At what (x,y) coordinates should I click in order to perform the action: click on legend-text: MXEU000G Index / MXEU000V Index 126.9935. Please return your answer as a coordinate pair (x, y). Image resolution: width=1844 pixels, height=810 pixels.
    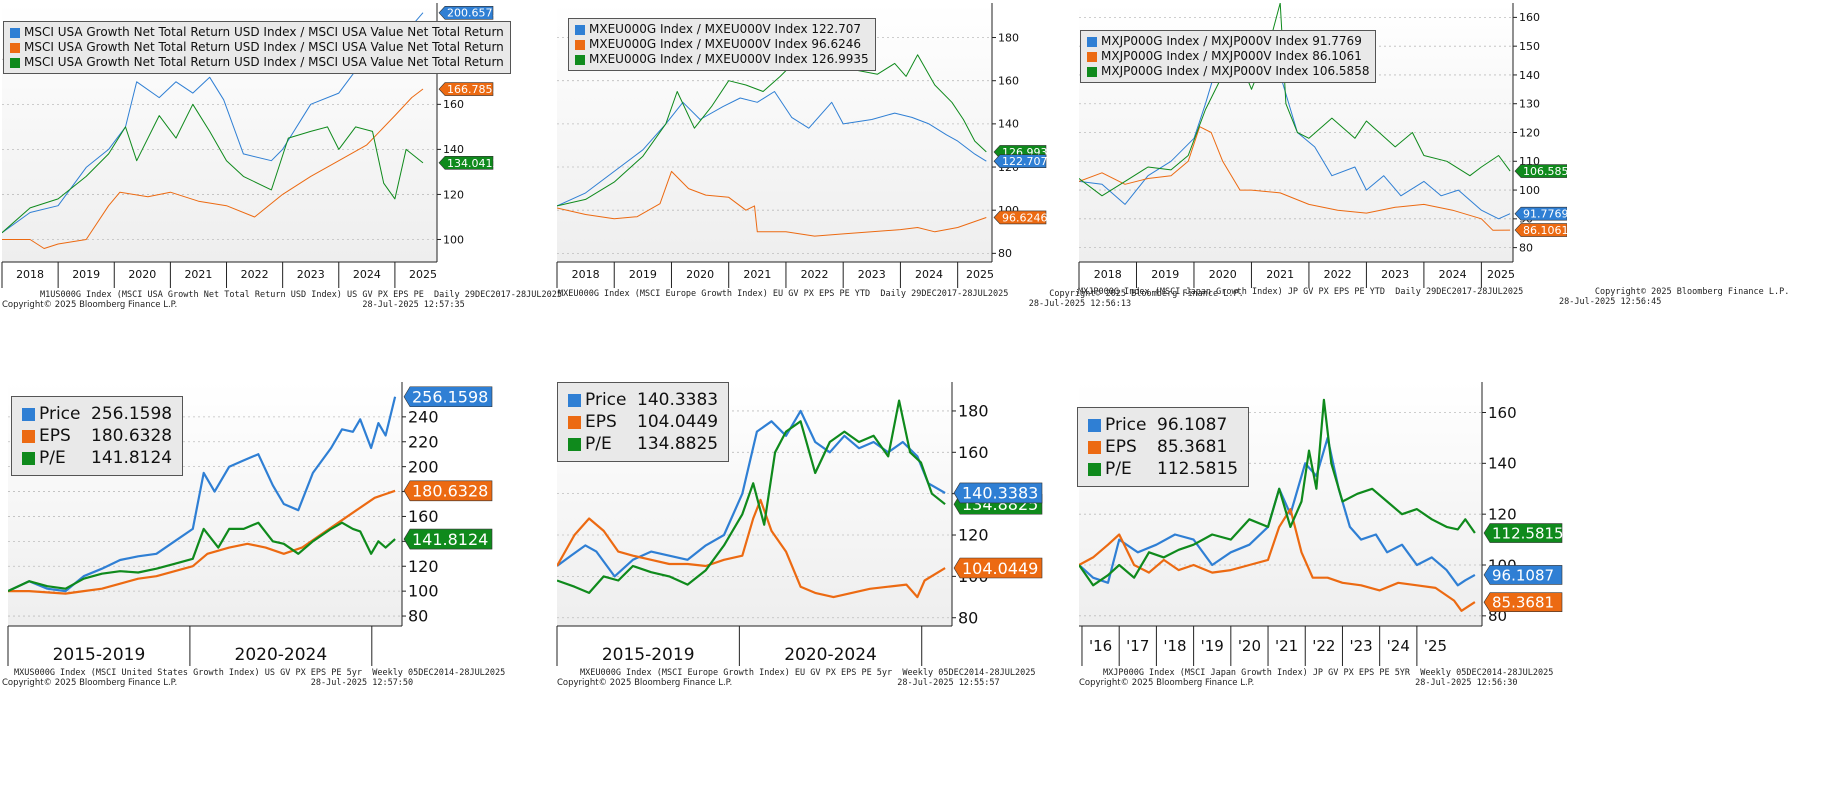
    Looking at the image, I should click on (729, 59).